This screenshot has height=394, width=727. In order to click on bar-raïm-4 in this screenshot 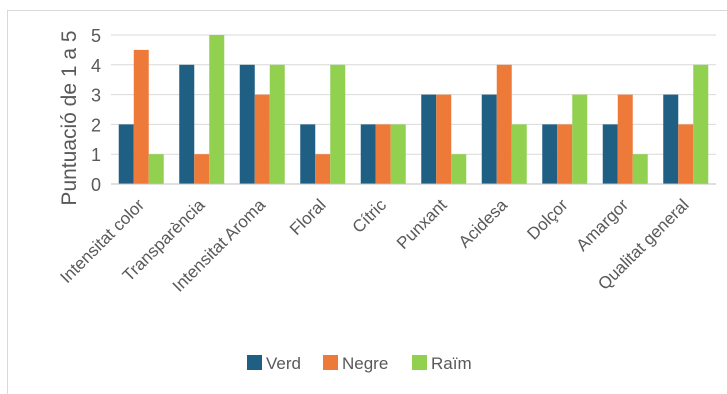, I will do `click(338, 124)`.